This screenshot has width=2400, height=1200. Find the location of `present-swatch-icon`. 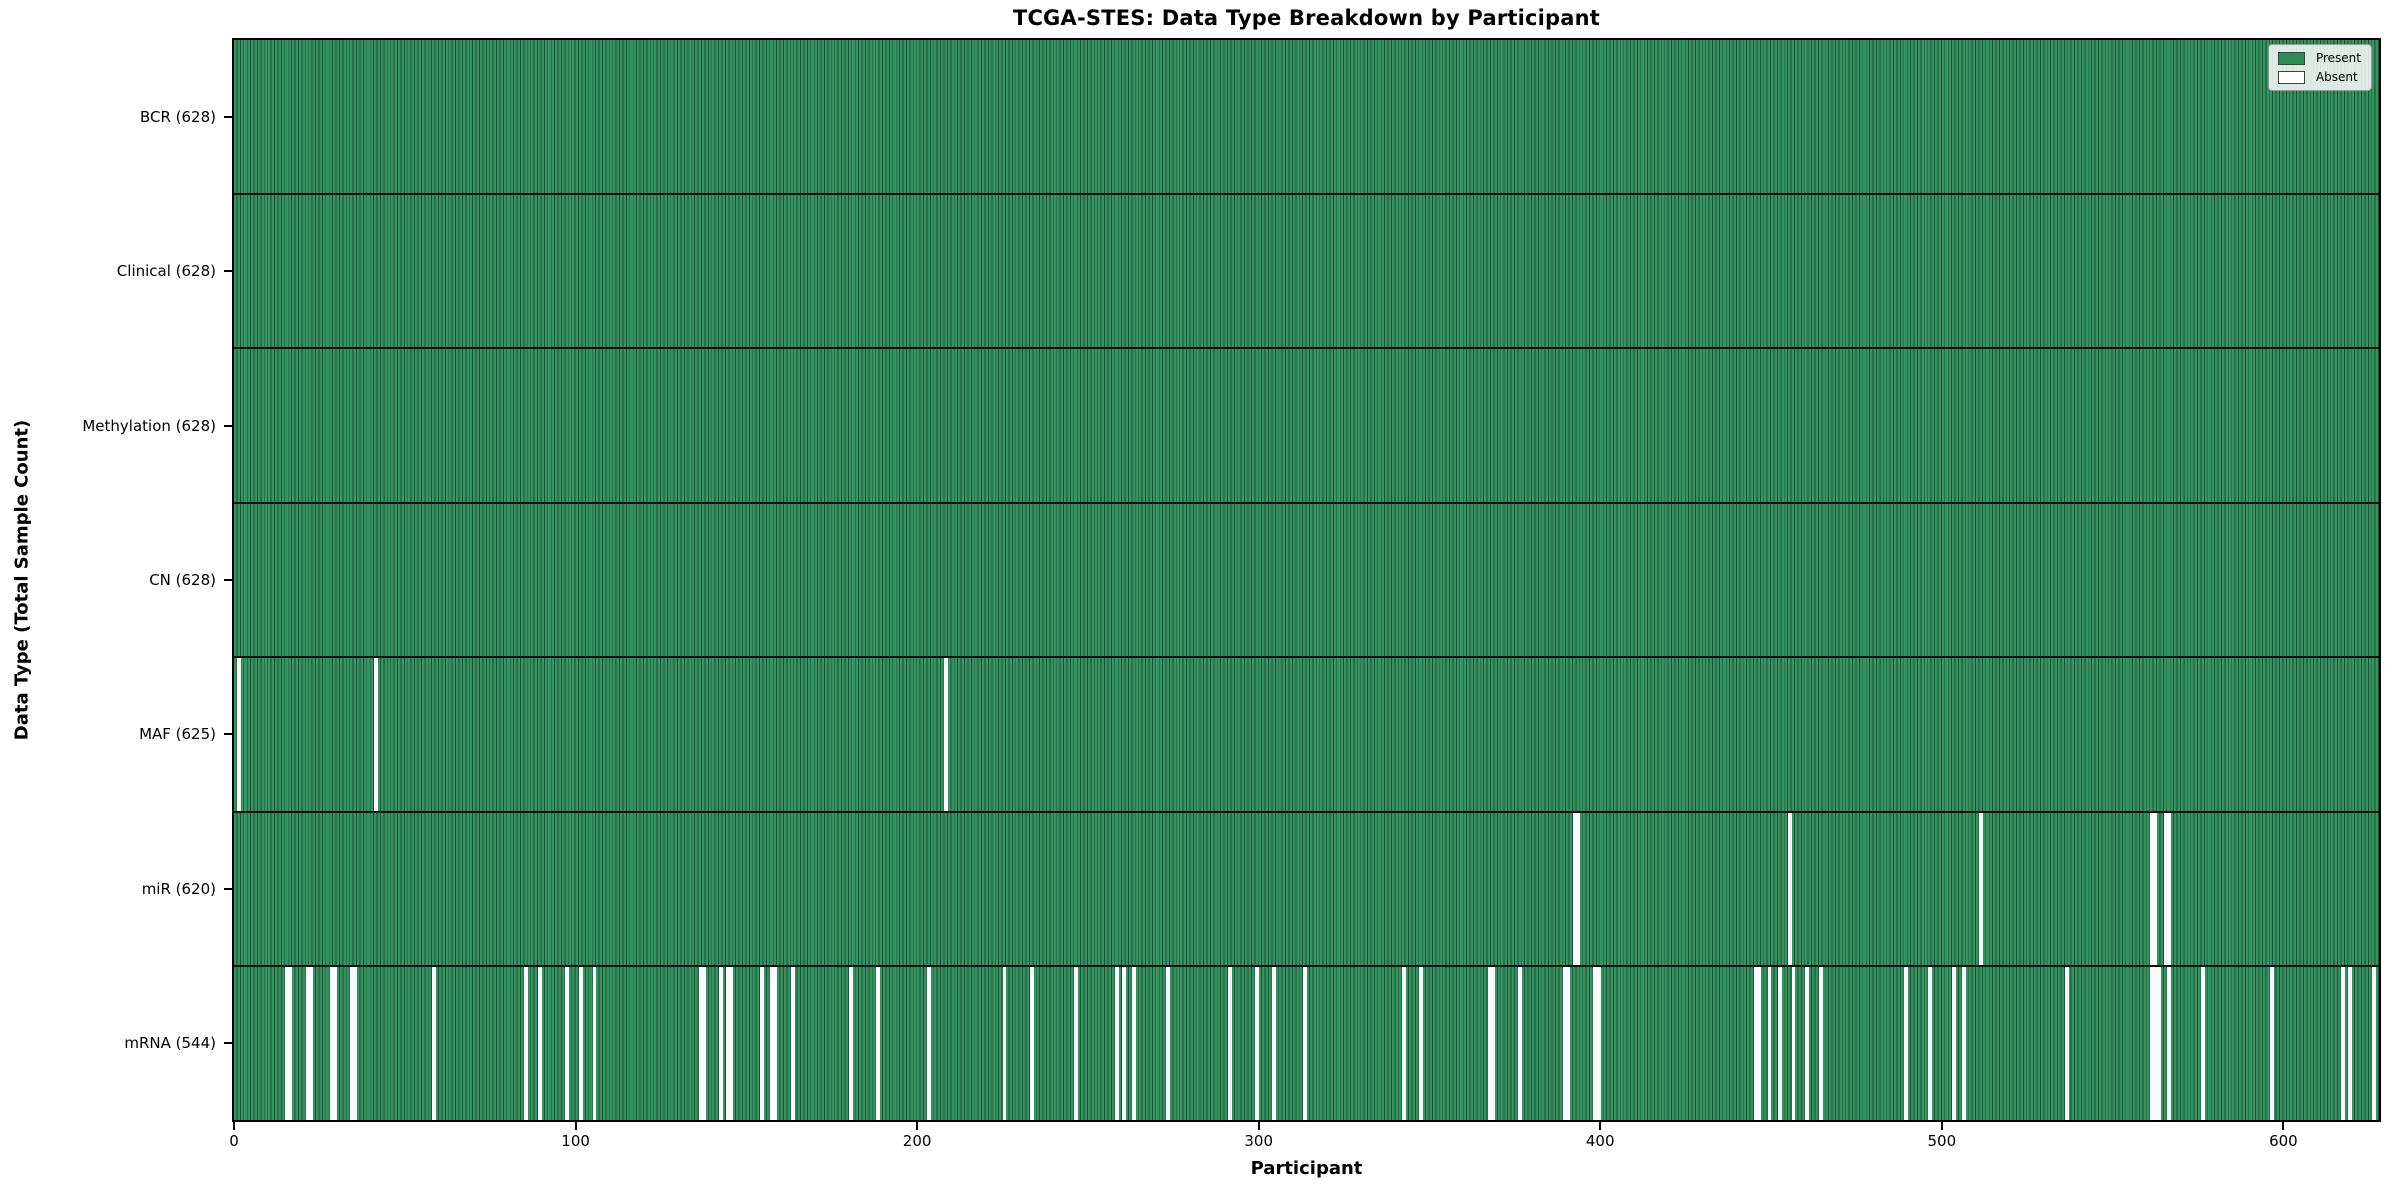

present-swatch-icon is located at coordinates (2291, 58).